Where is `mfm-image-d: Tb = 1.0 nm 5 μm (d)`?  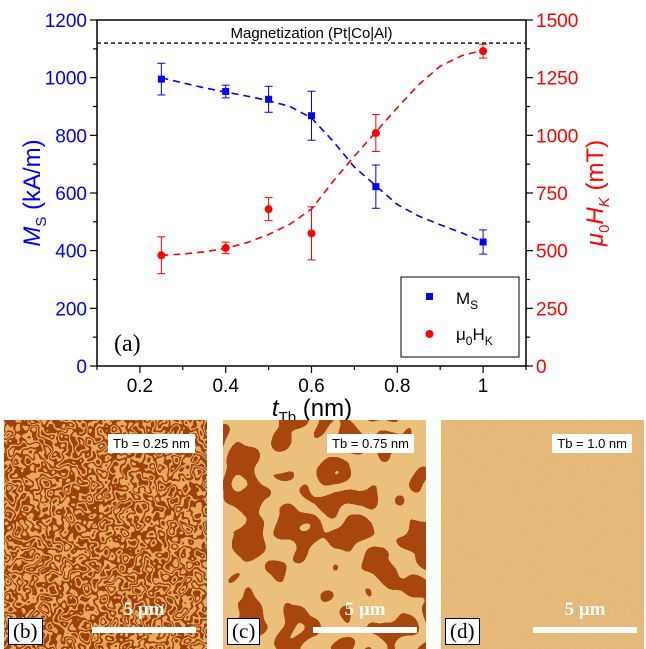 mfm-image-d: Tb = 1.0 nm 5 μm (d) is located at coordinates (542, 534).